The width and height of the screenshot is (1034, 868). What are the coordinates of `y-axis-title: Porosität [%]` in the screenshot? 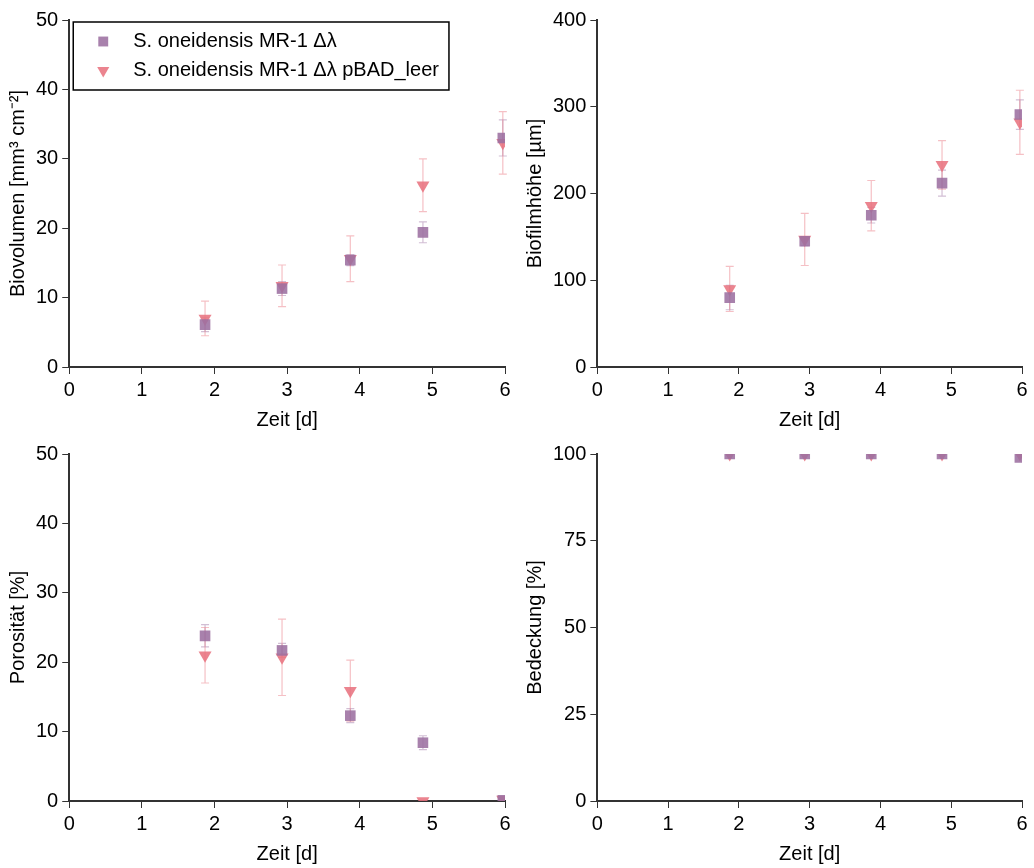 It's located at (16, 627).